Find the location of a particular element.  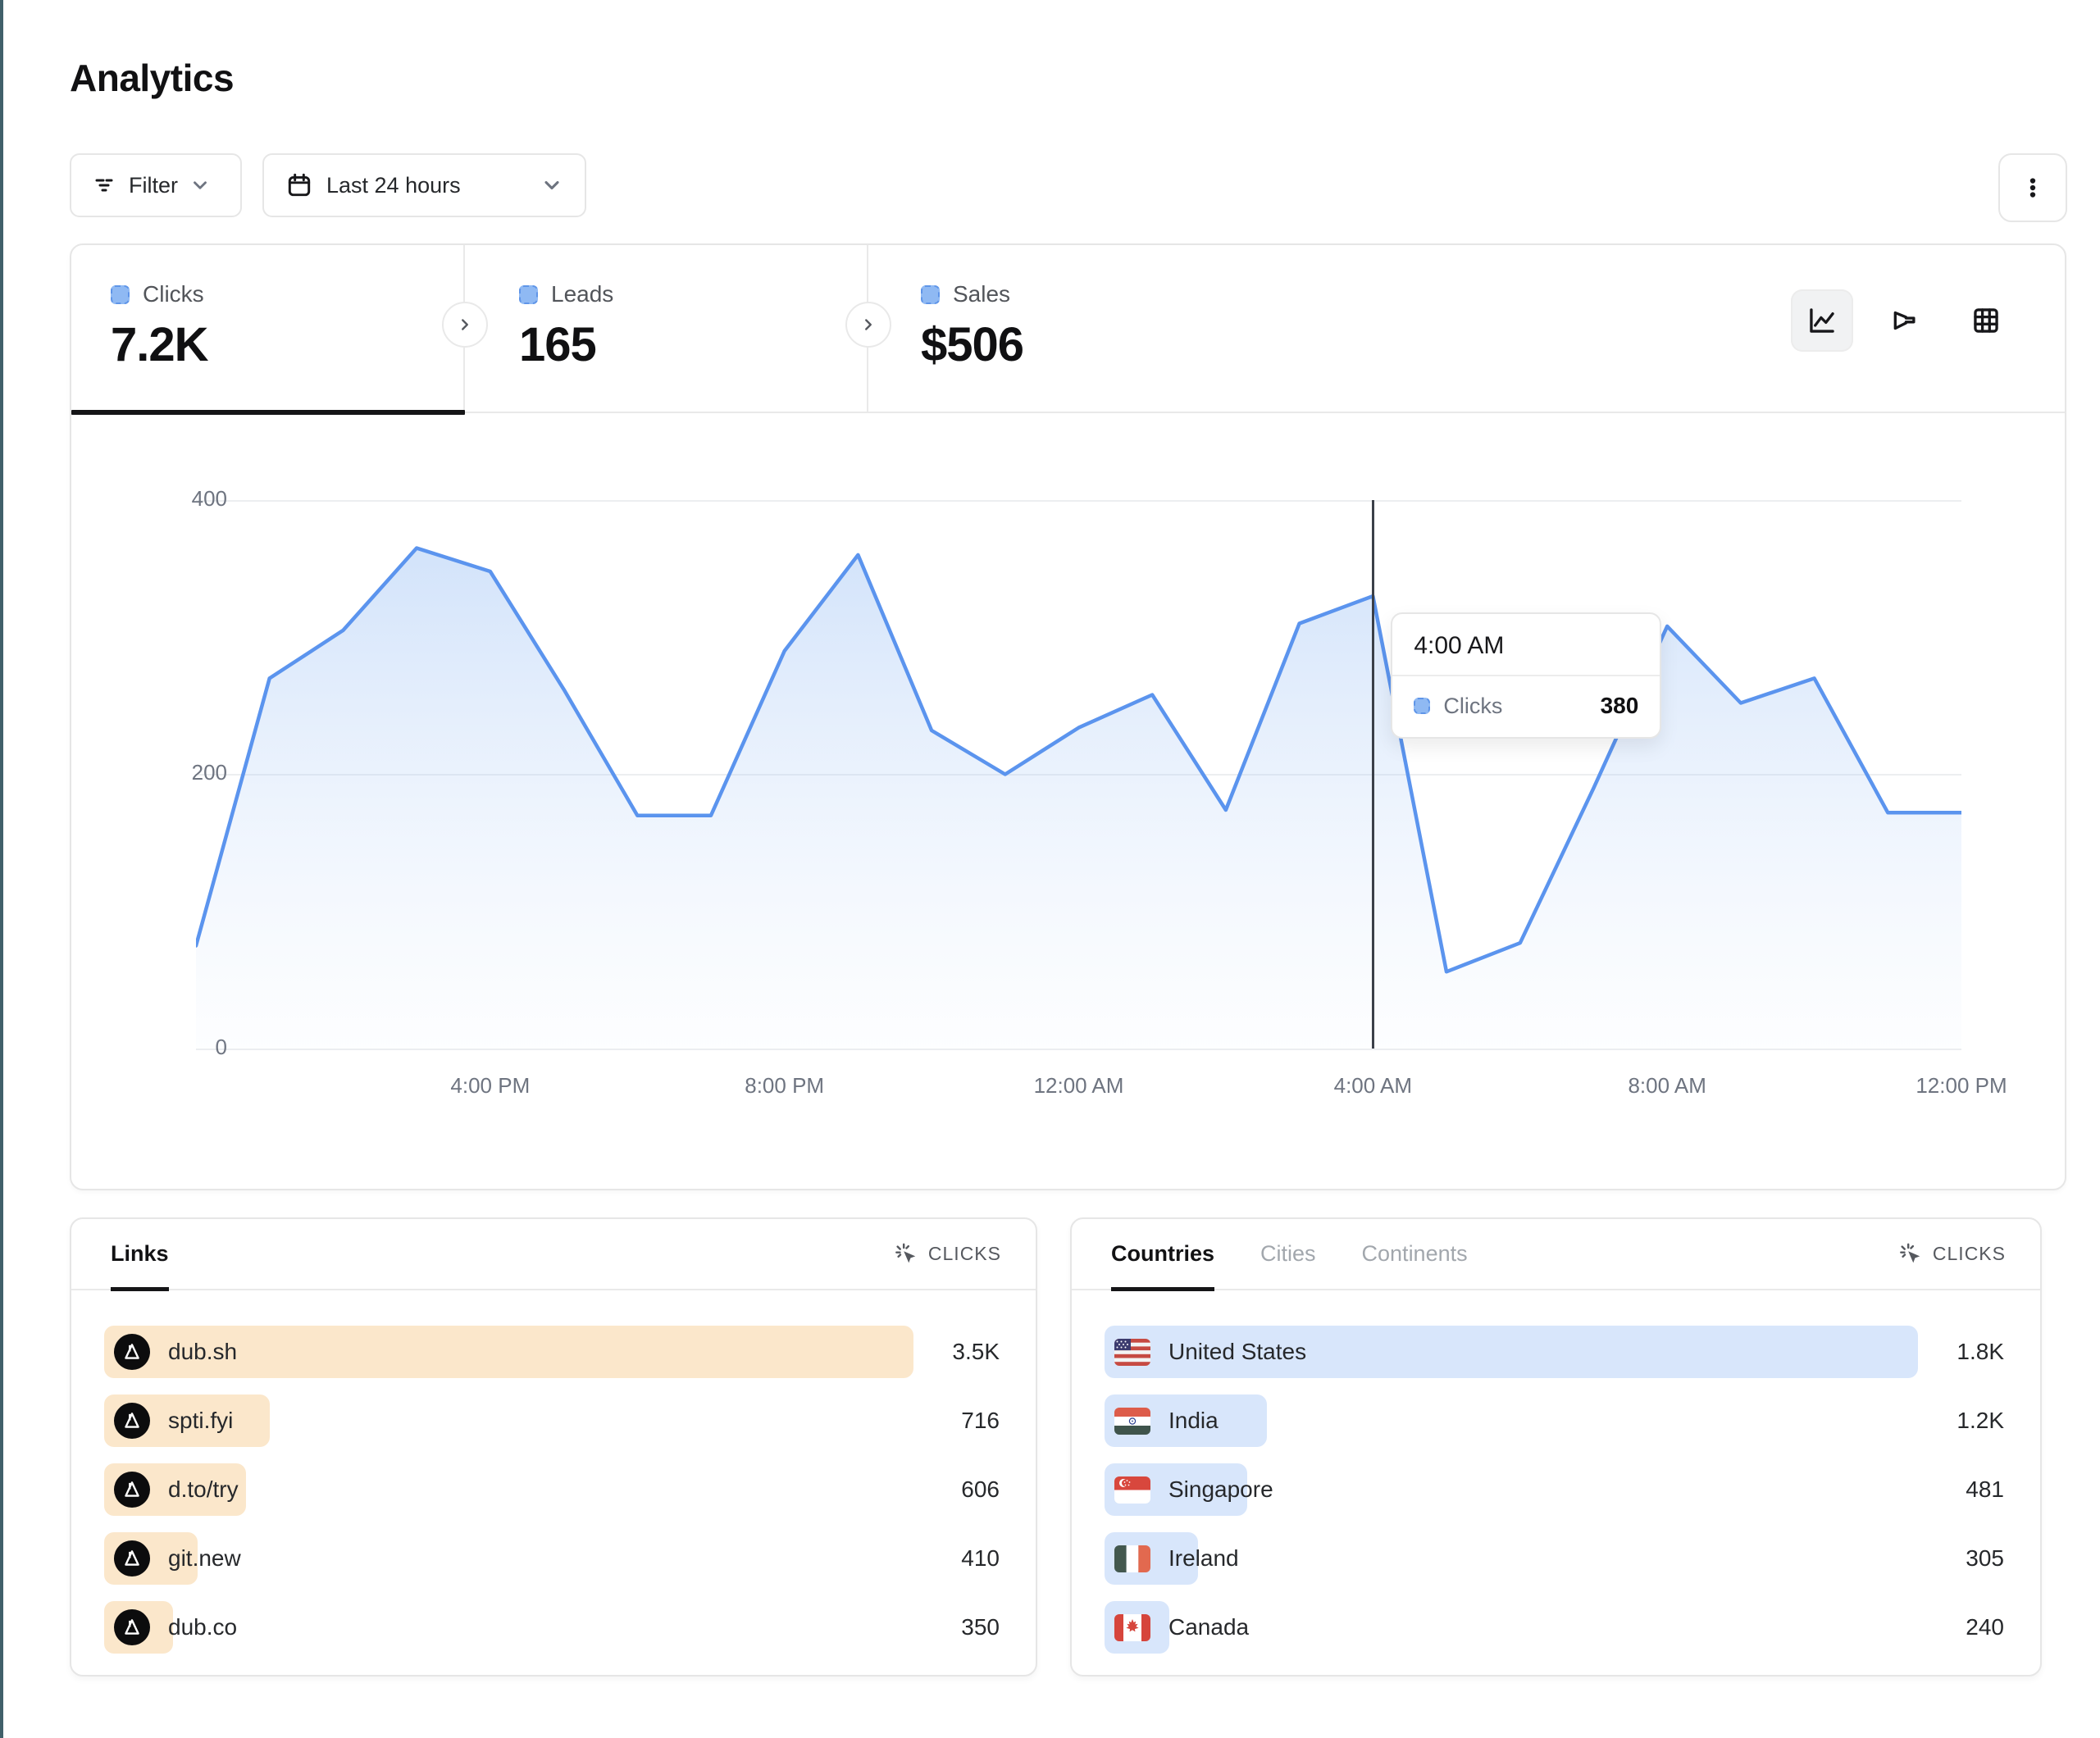

country-value: 1.8K is located at coordinates (1980, 1351).